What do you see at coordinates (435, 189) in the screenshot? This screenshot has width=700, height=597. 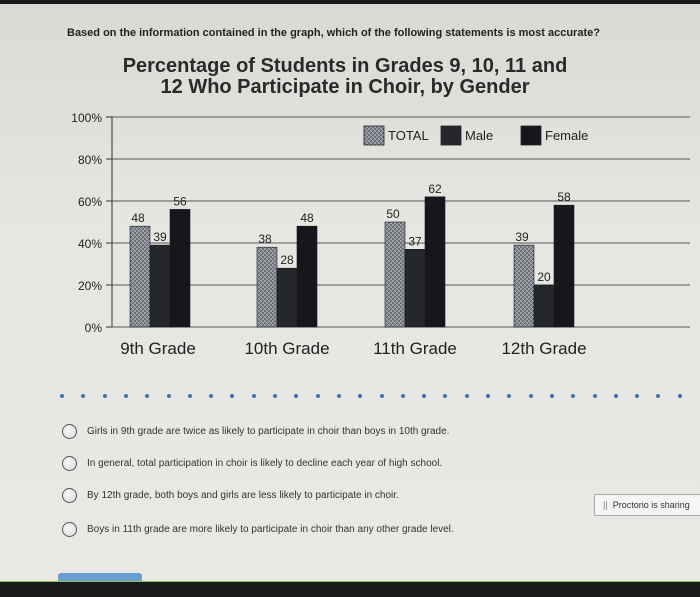 I see `data-label: 62` at bounding box center [435, 189].